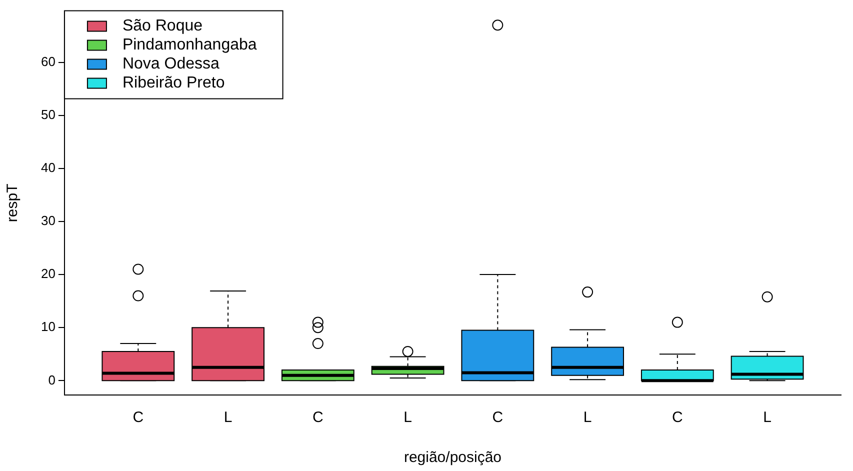 This screenshot has height=471, width=853. I want to click on y-axis-title: respT, so click(13, 203).